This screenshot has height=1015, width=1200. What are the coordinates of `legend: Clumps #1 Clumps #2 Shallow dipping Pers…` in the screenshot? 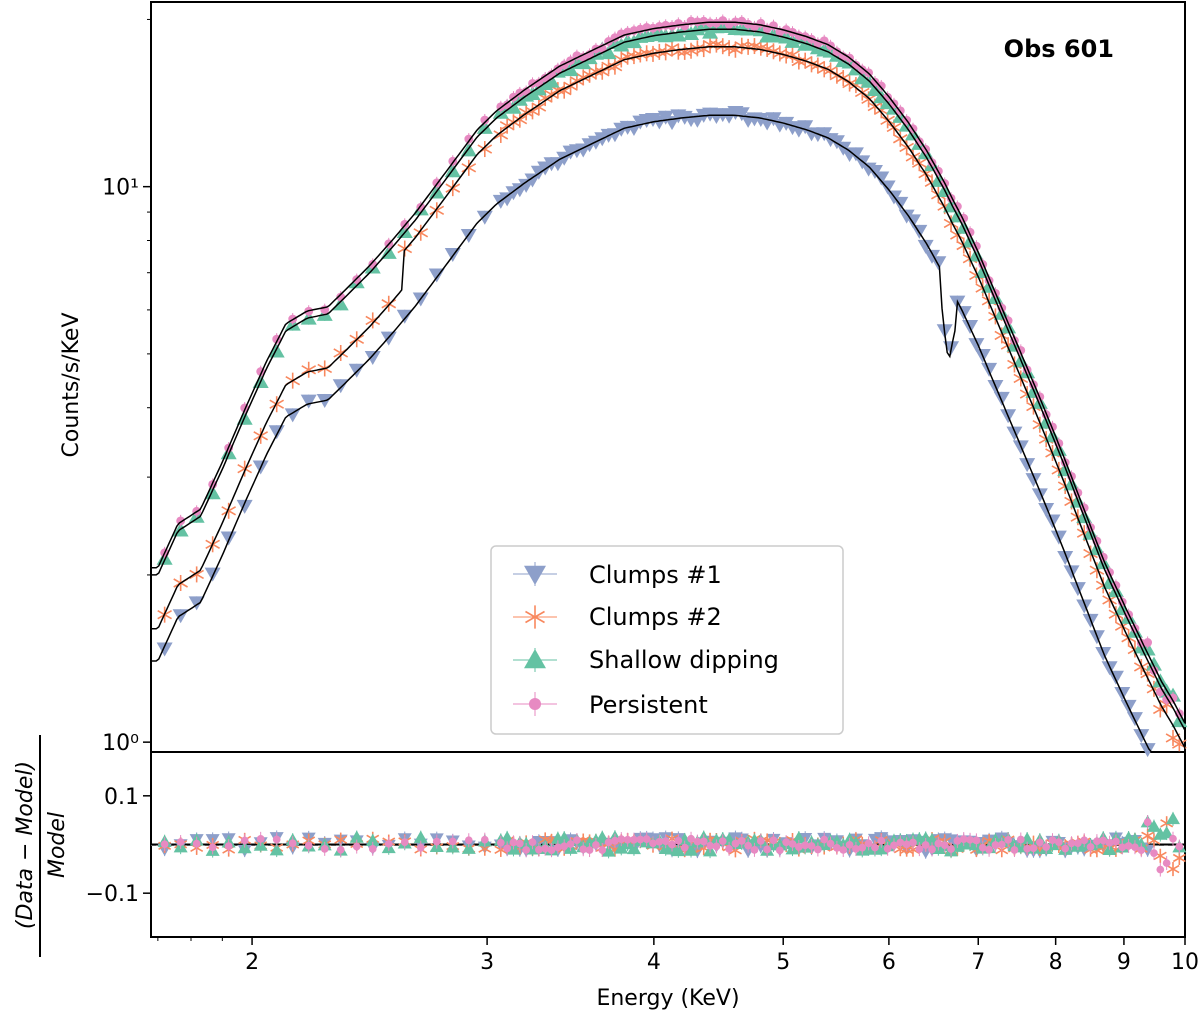 It's located at (667, 640).